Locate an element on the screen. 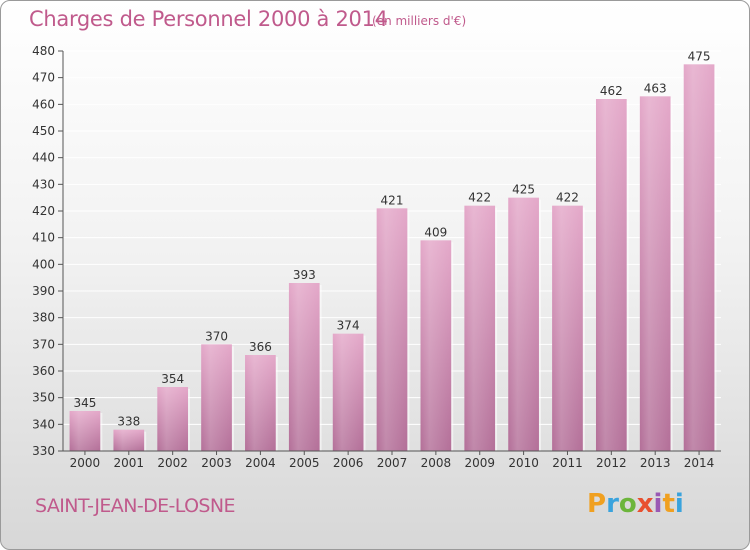 This screenshot has height=550, width=750. x-tick-label: 2004 is located at coordinates (260, 463).